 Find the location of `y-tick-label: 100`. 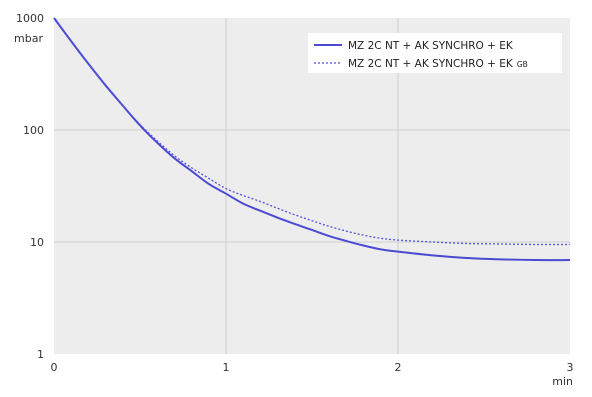

y-tick-label: 100 is located at coordinates (33, 130).